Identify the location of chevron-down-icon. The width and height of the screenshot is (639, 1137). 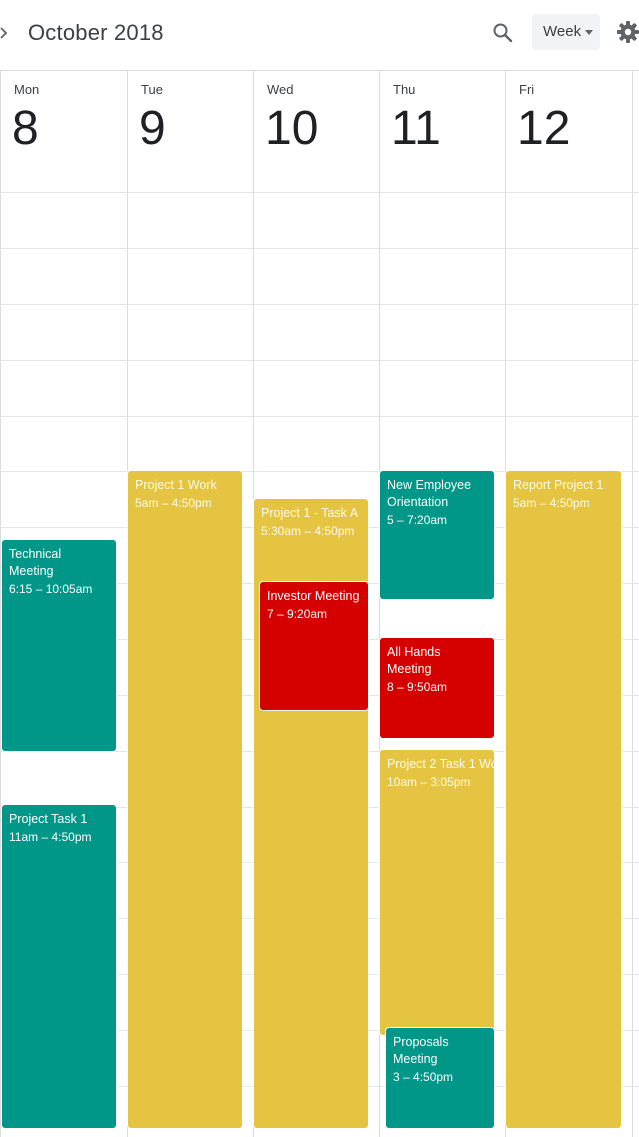
(589, 32).